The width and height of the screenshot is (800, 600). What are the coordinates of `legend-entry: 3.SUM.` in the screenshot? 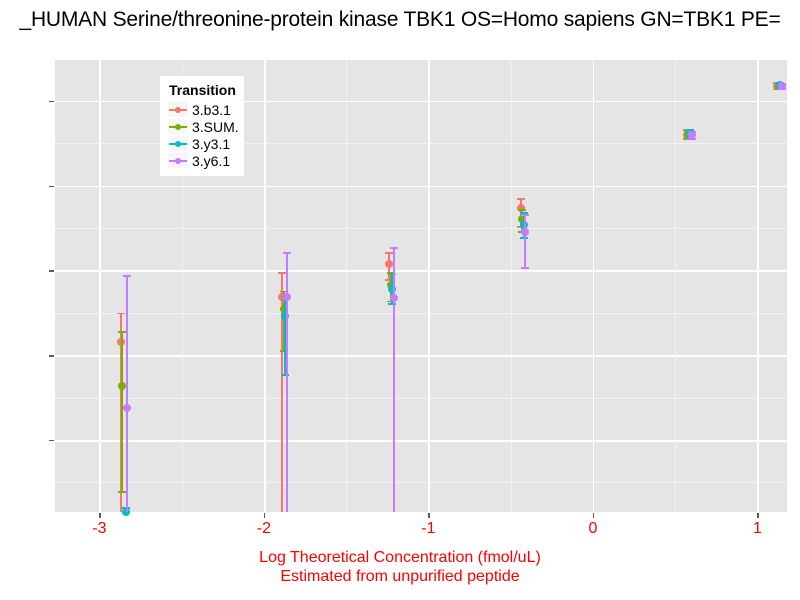 It's located at (203, 126).